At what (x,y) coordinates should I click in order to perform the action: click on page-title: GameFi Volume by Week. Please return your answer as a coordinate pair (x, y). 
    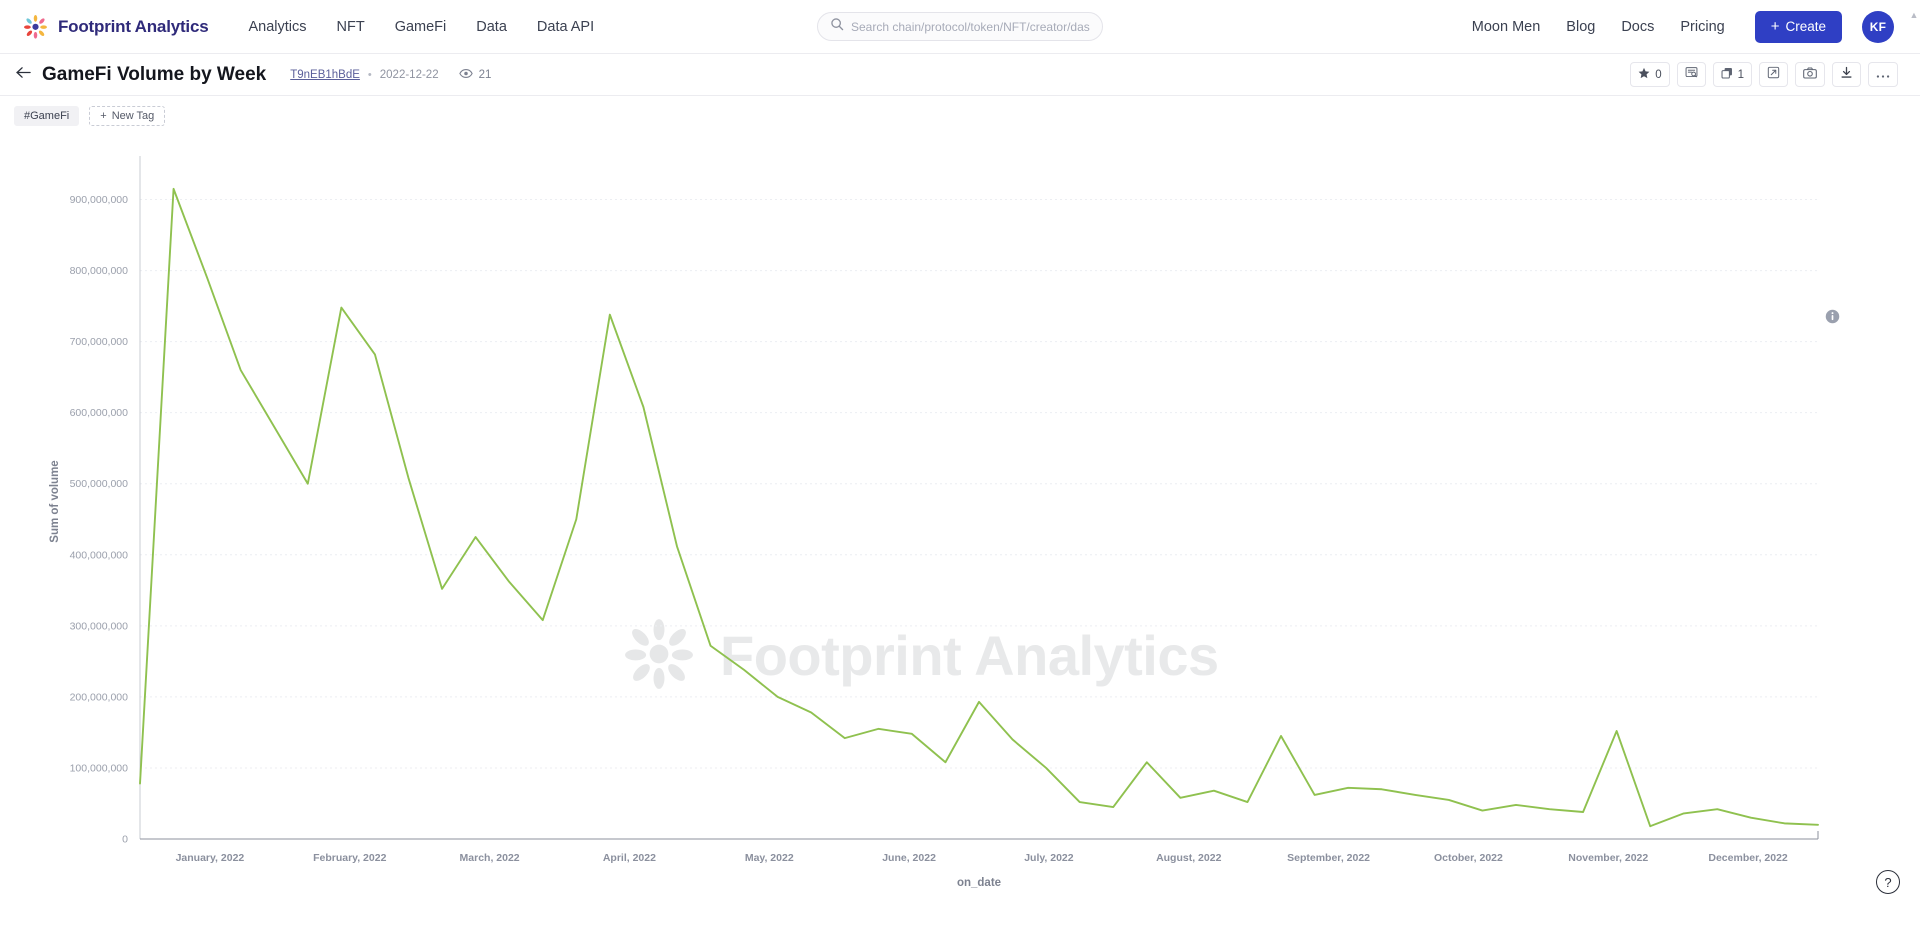
    Looking at the image, I should click on (154, 74).